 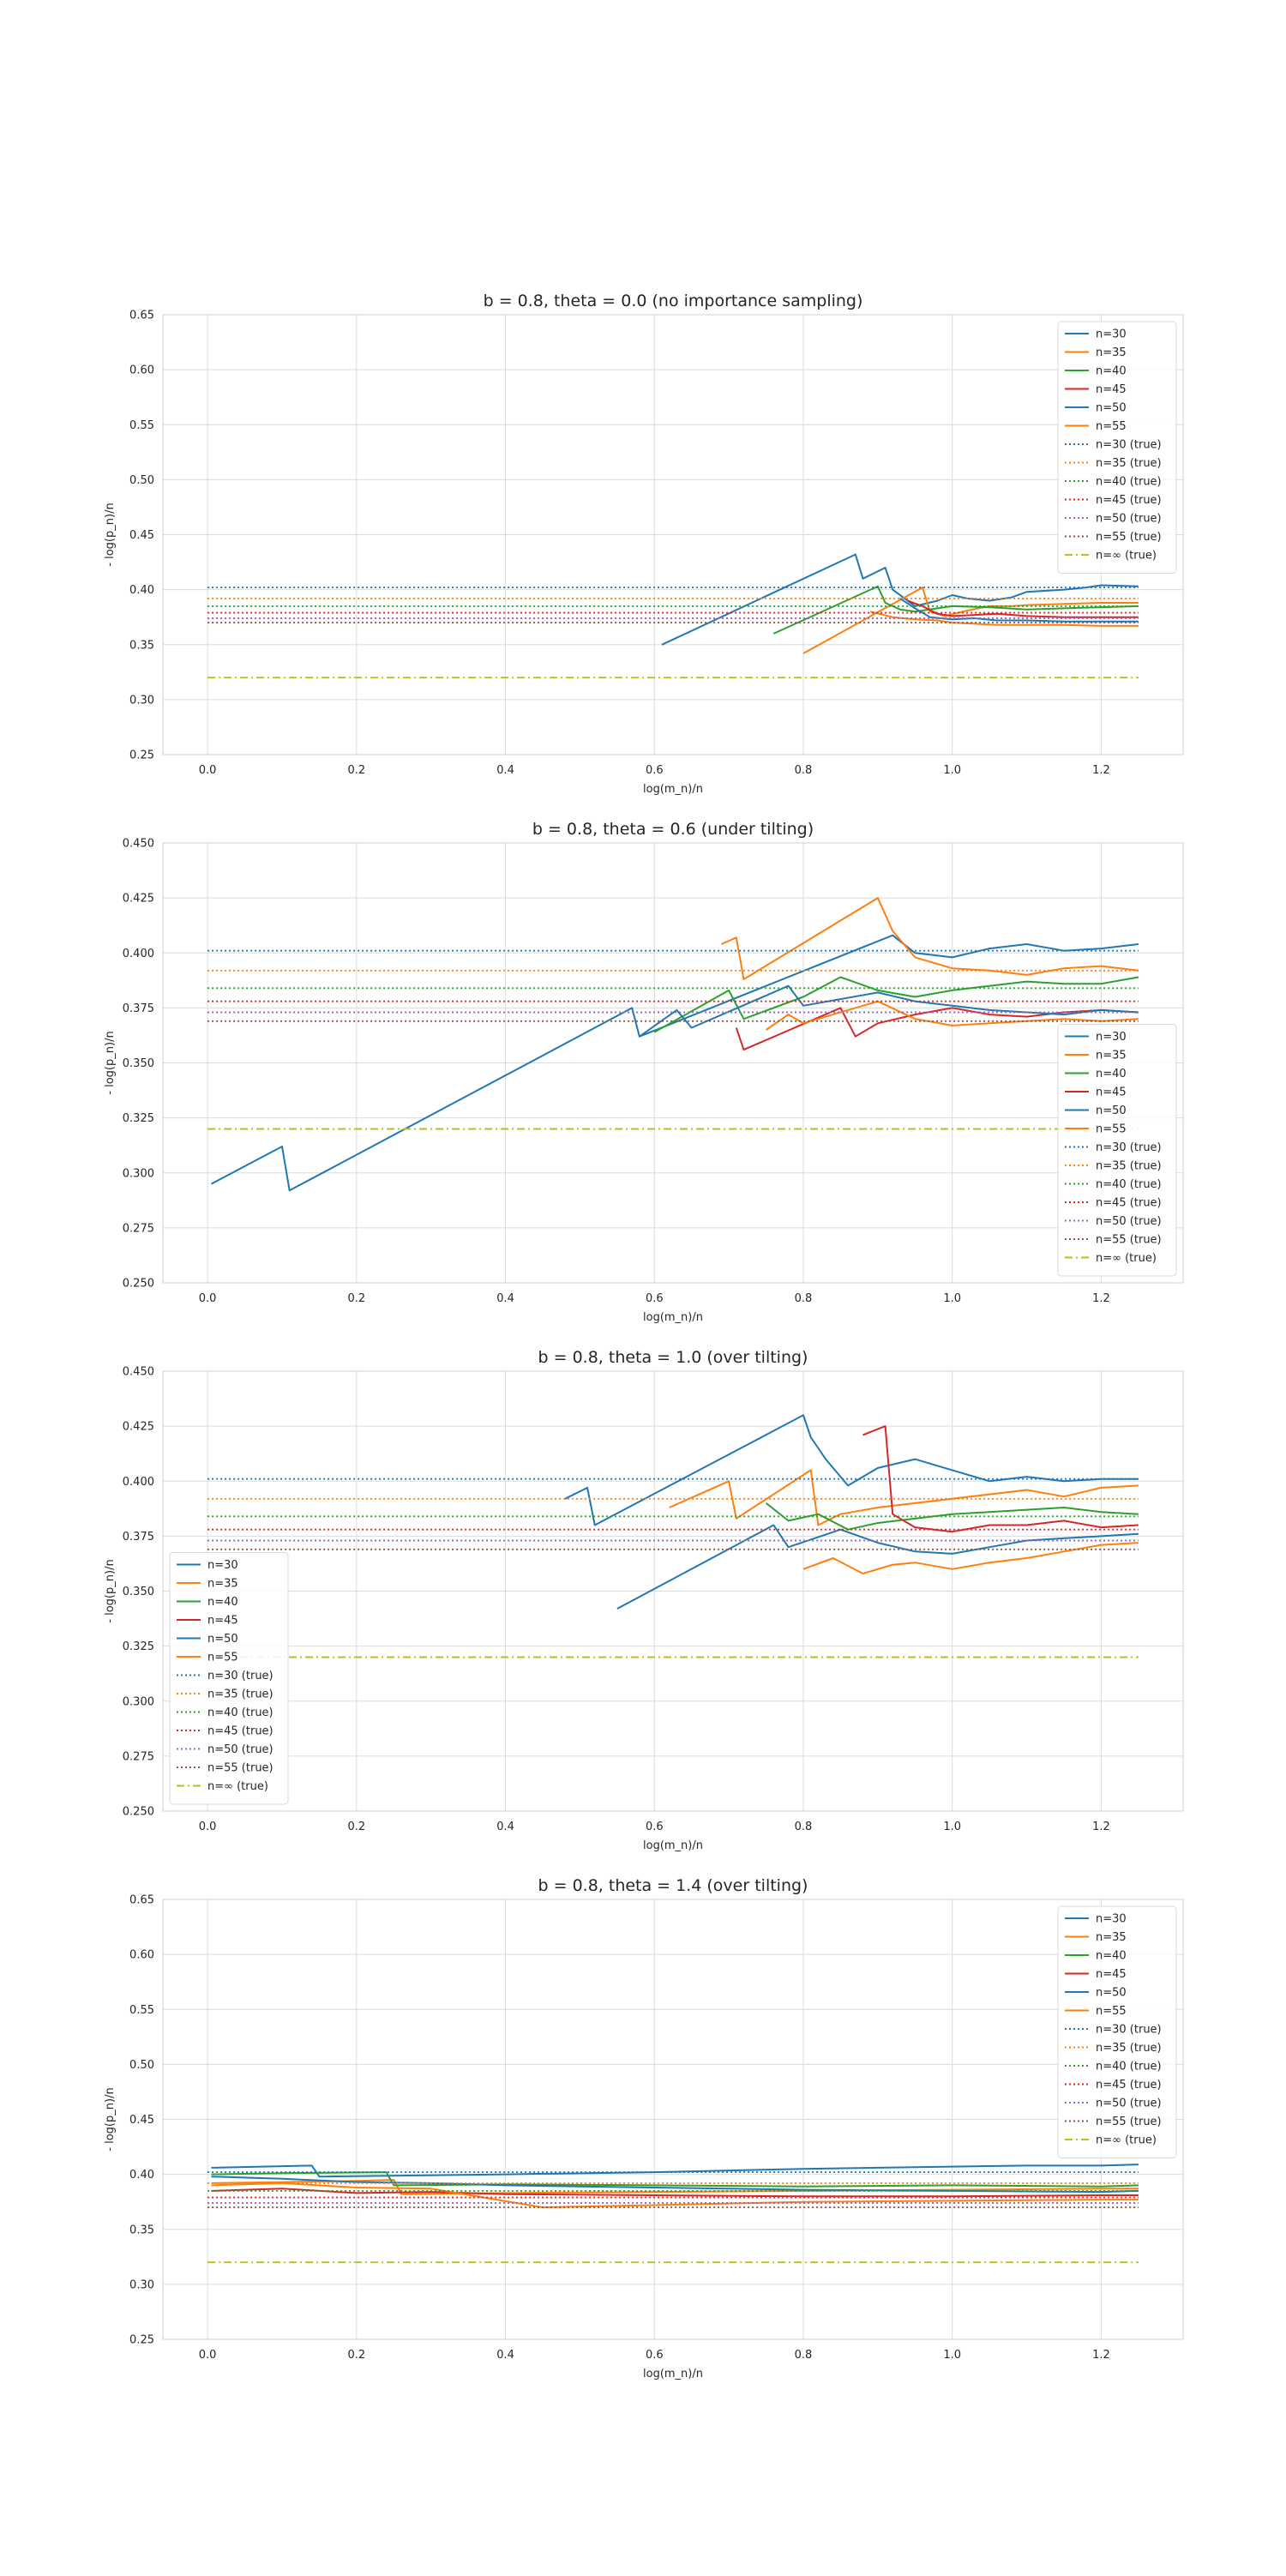 I want to click on x-axis-label: log(m_n)/n, so click(x=673, y=789).